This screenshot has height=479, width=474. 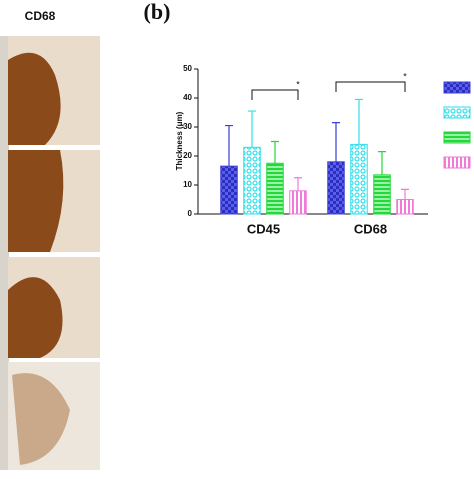 What do you see at coordinates (187, 97) in the screenshot?
I see `y-tick-label: 40` at bounding box center [187, 97].